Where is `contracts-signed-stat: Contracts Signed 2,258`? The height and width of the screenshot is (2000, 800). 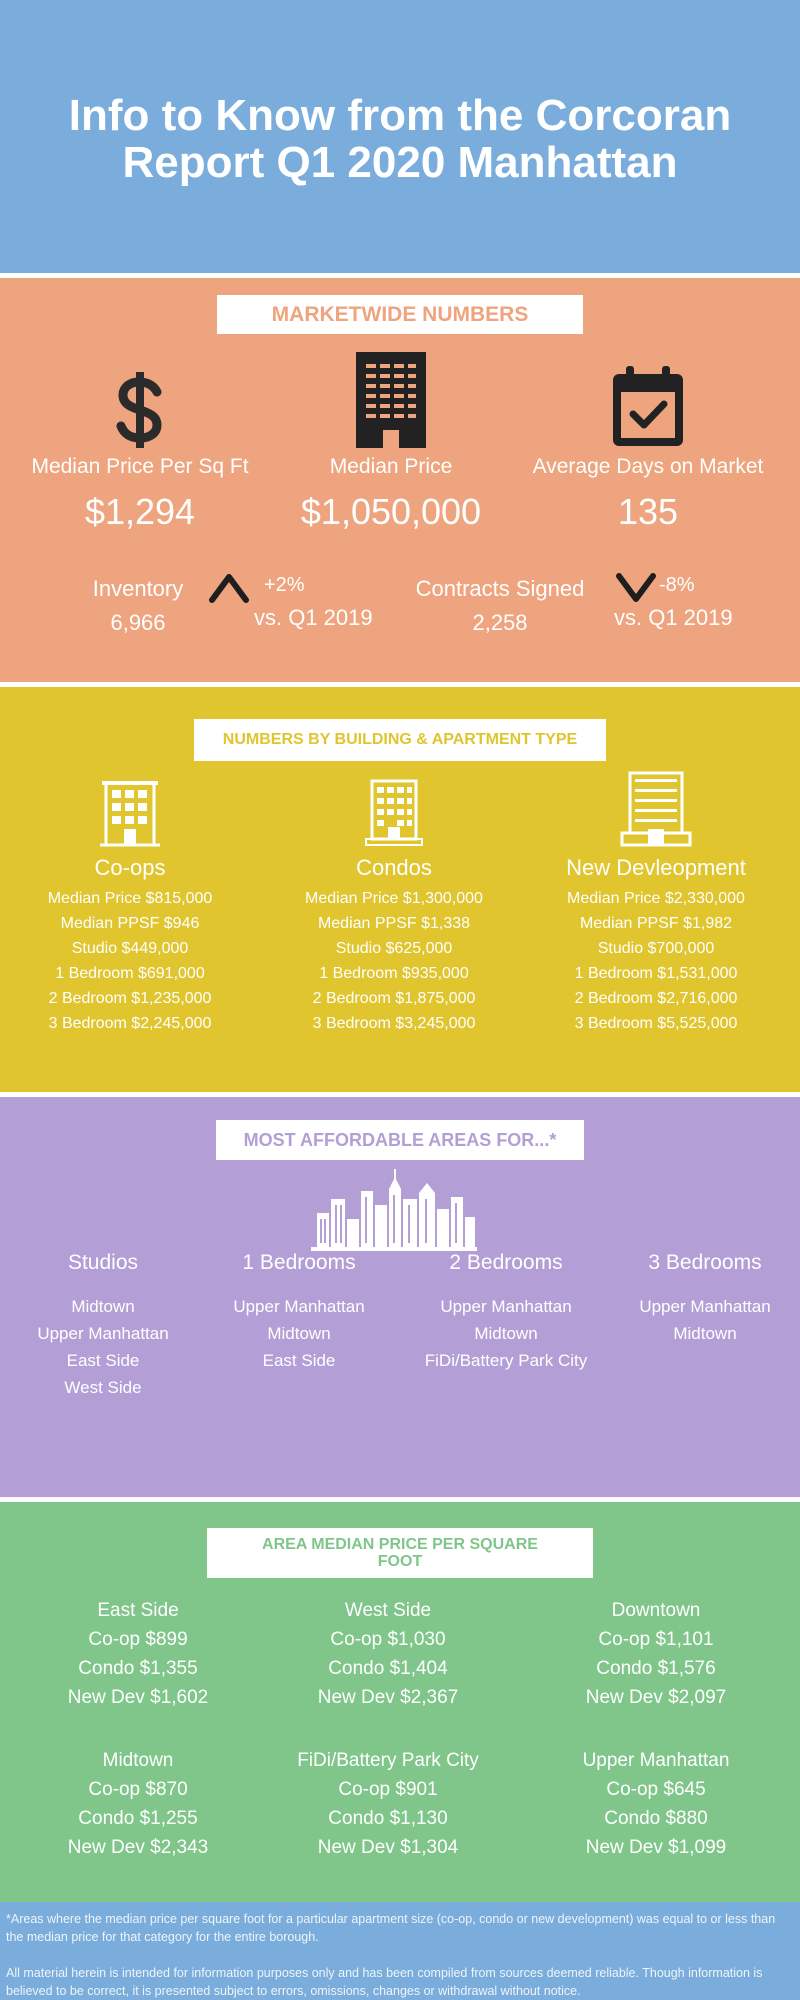
contracts-signed-stat: Contracts Signed 2,258 is located at coordinates (500, 606).